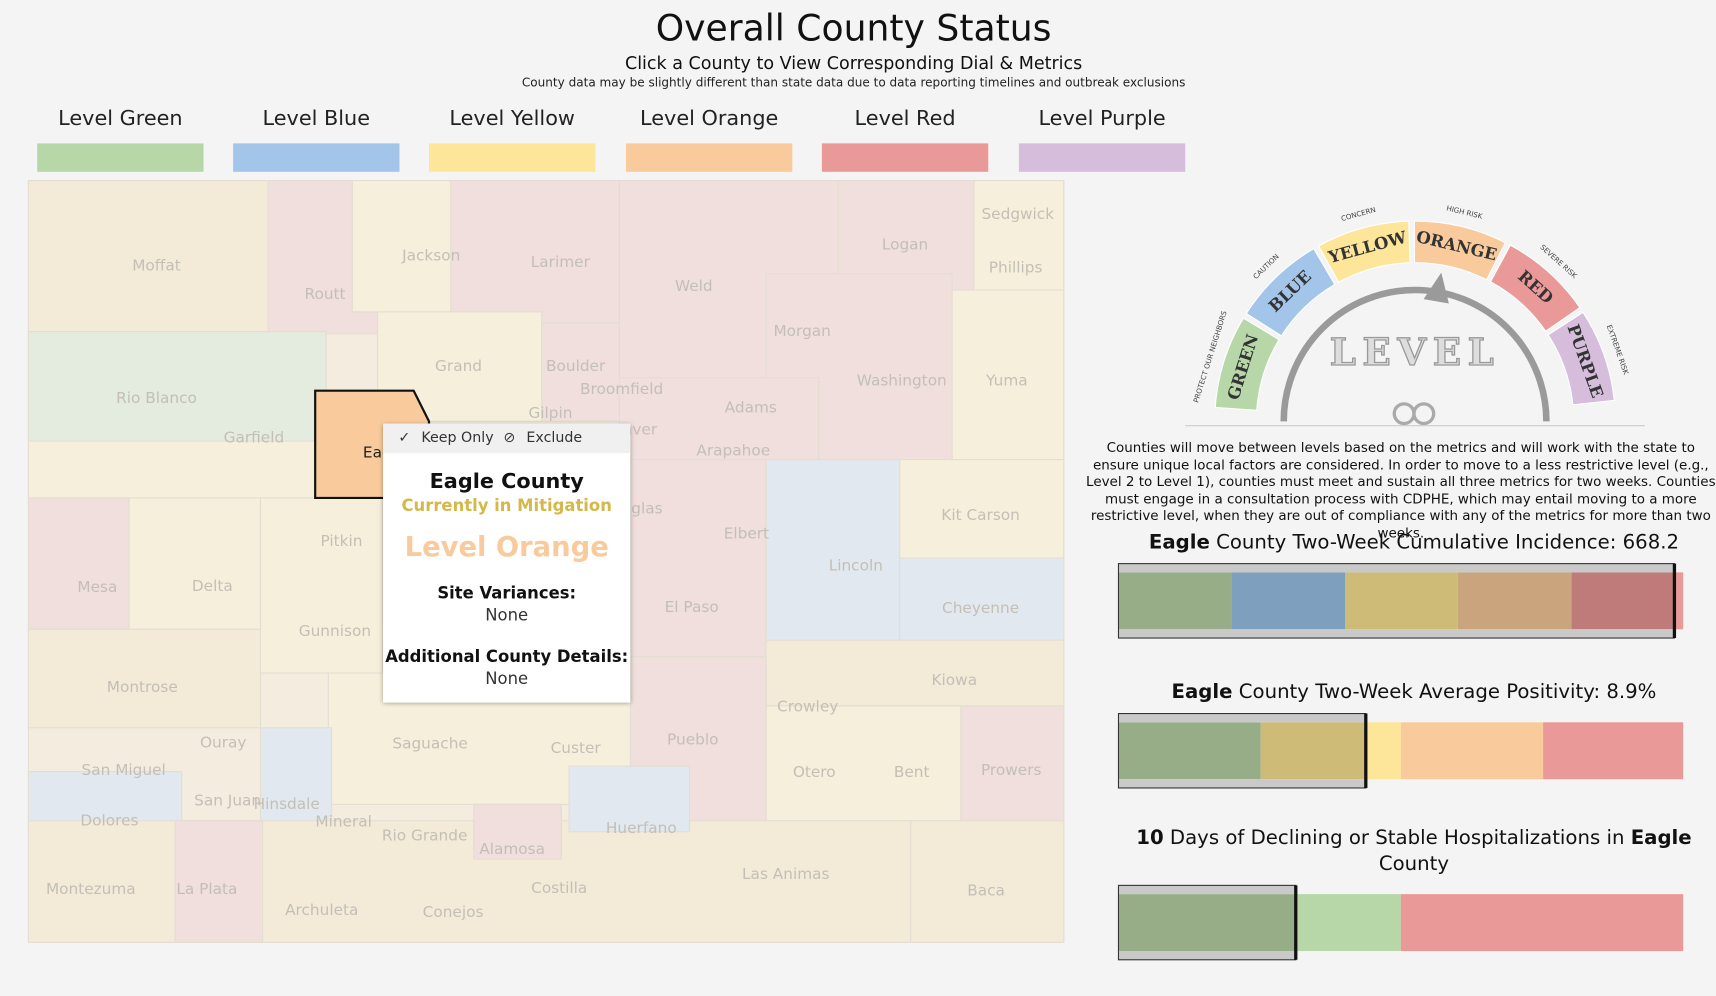  I want to click on county-label: Jackson, so click(430, 256).